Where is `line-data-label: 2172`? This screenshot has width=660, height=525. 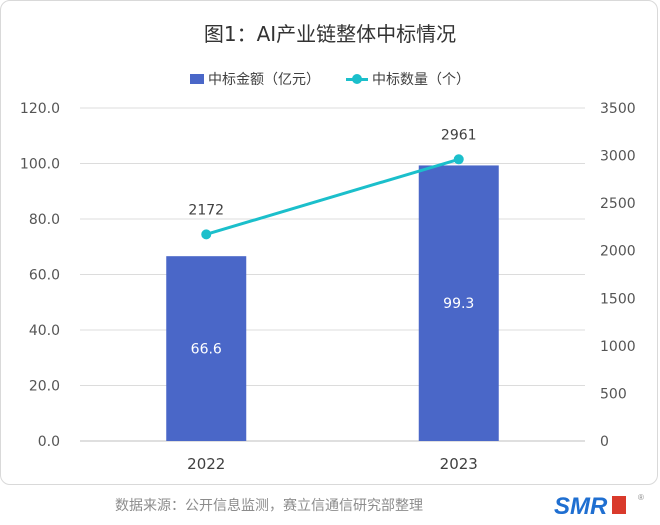
line-data-label: 2172 is located at coordinates (206, 210).